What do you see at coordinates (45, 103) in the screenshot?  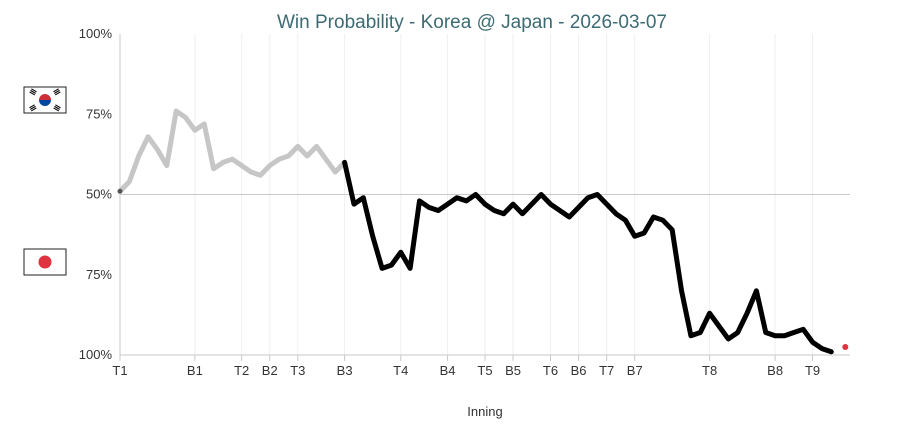 I see `korea-taegeuk-blue` at bounding box center [45, 103].